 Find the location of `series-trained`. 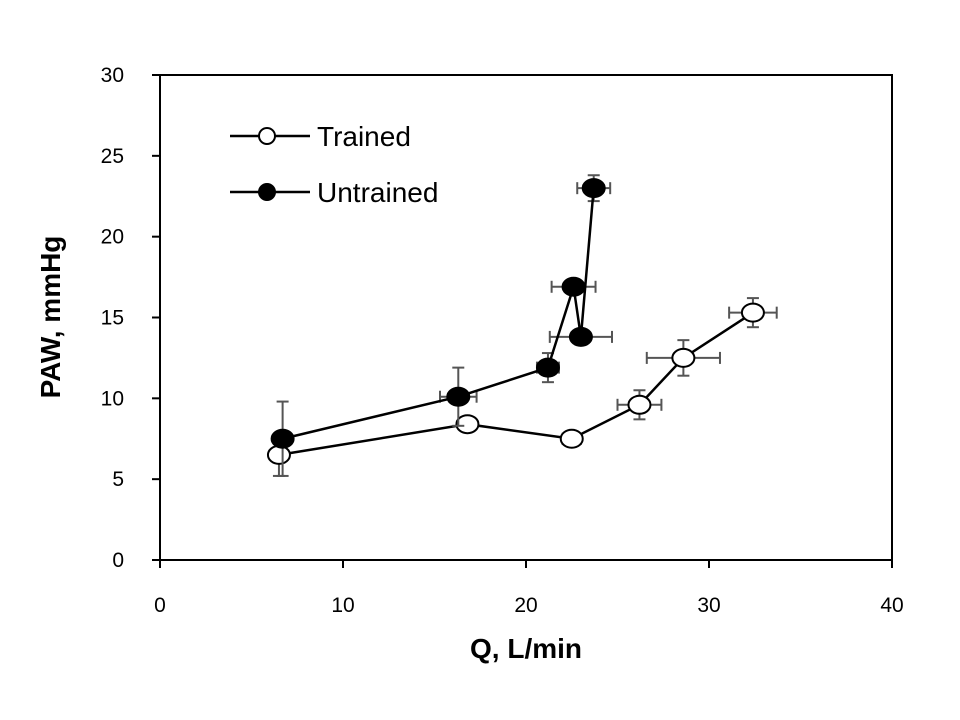

series-trained is located at coordinates (522, 387).